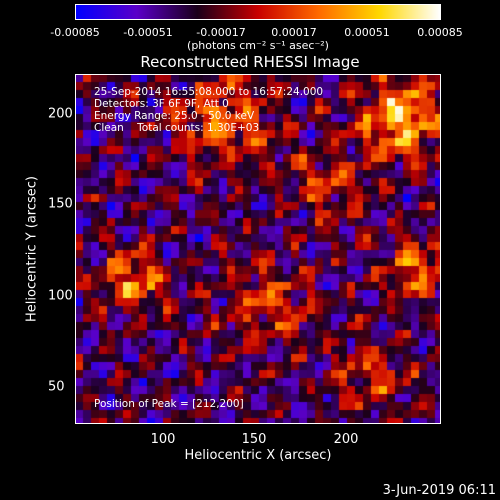 The height and width of the screenshot is (500, 500). I want to click on chart-title: Reconstructed RHESSI Image, so click(250, 62).